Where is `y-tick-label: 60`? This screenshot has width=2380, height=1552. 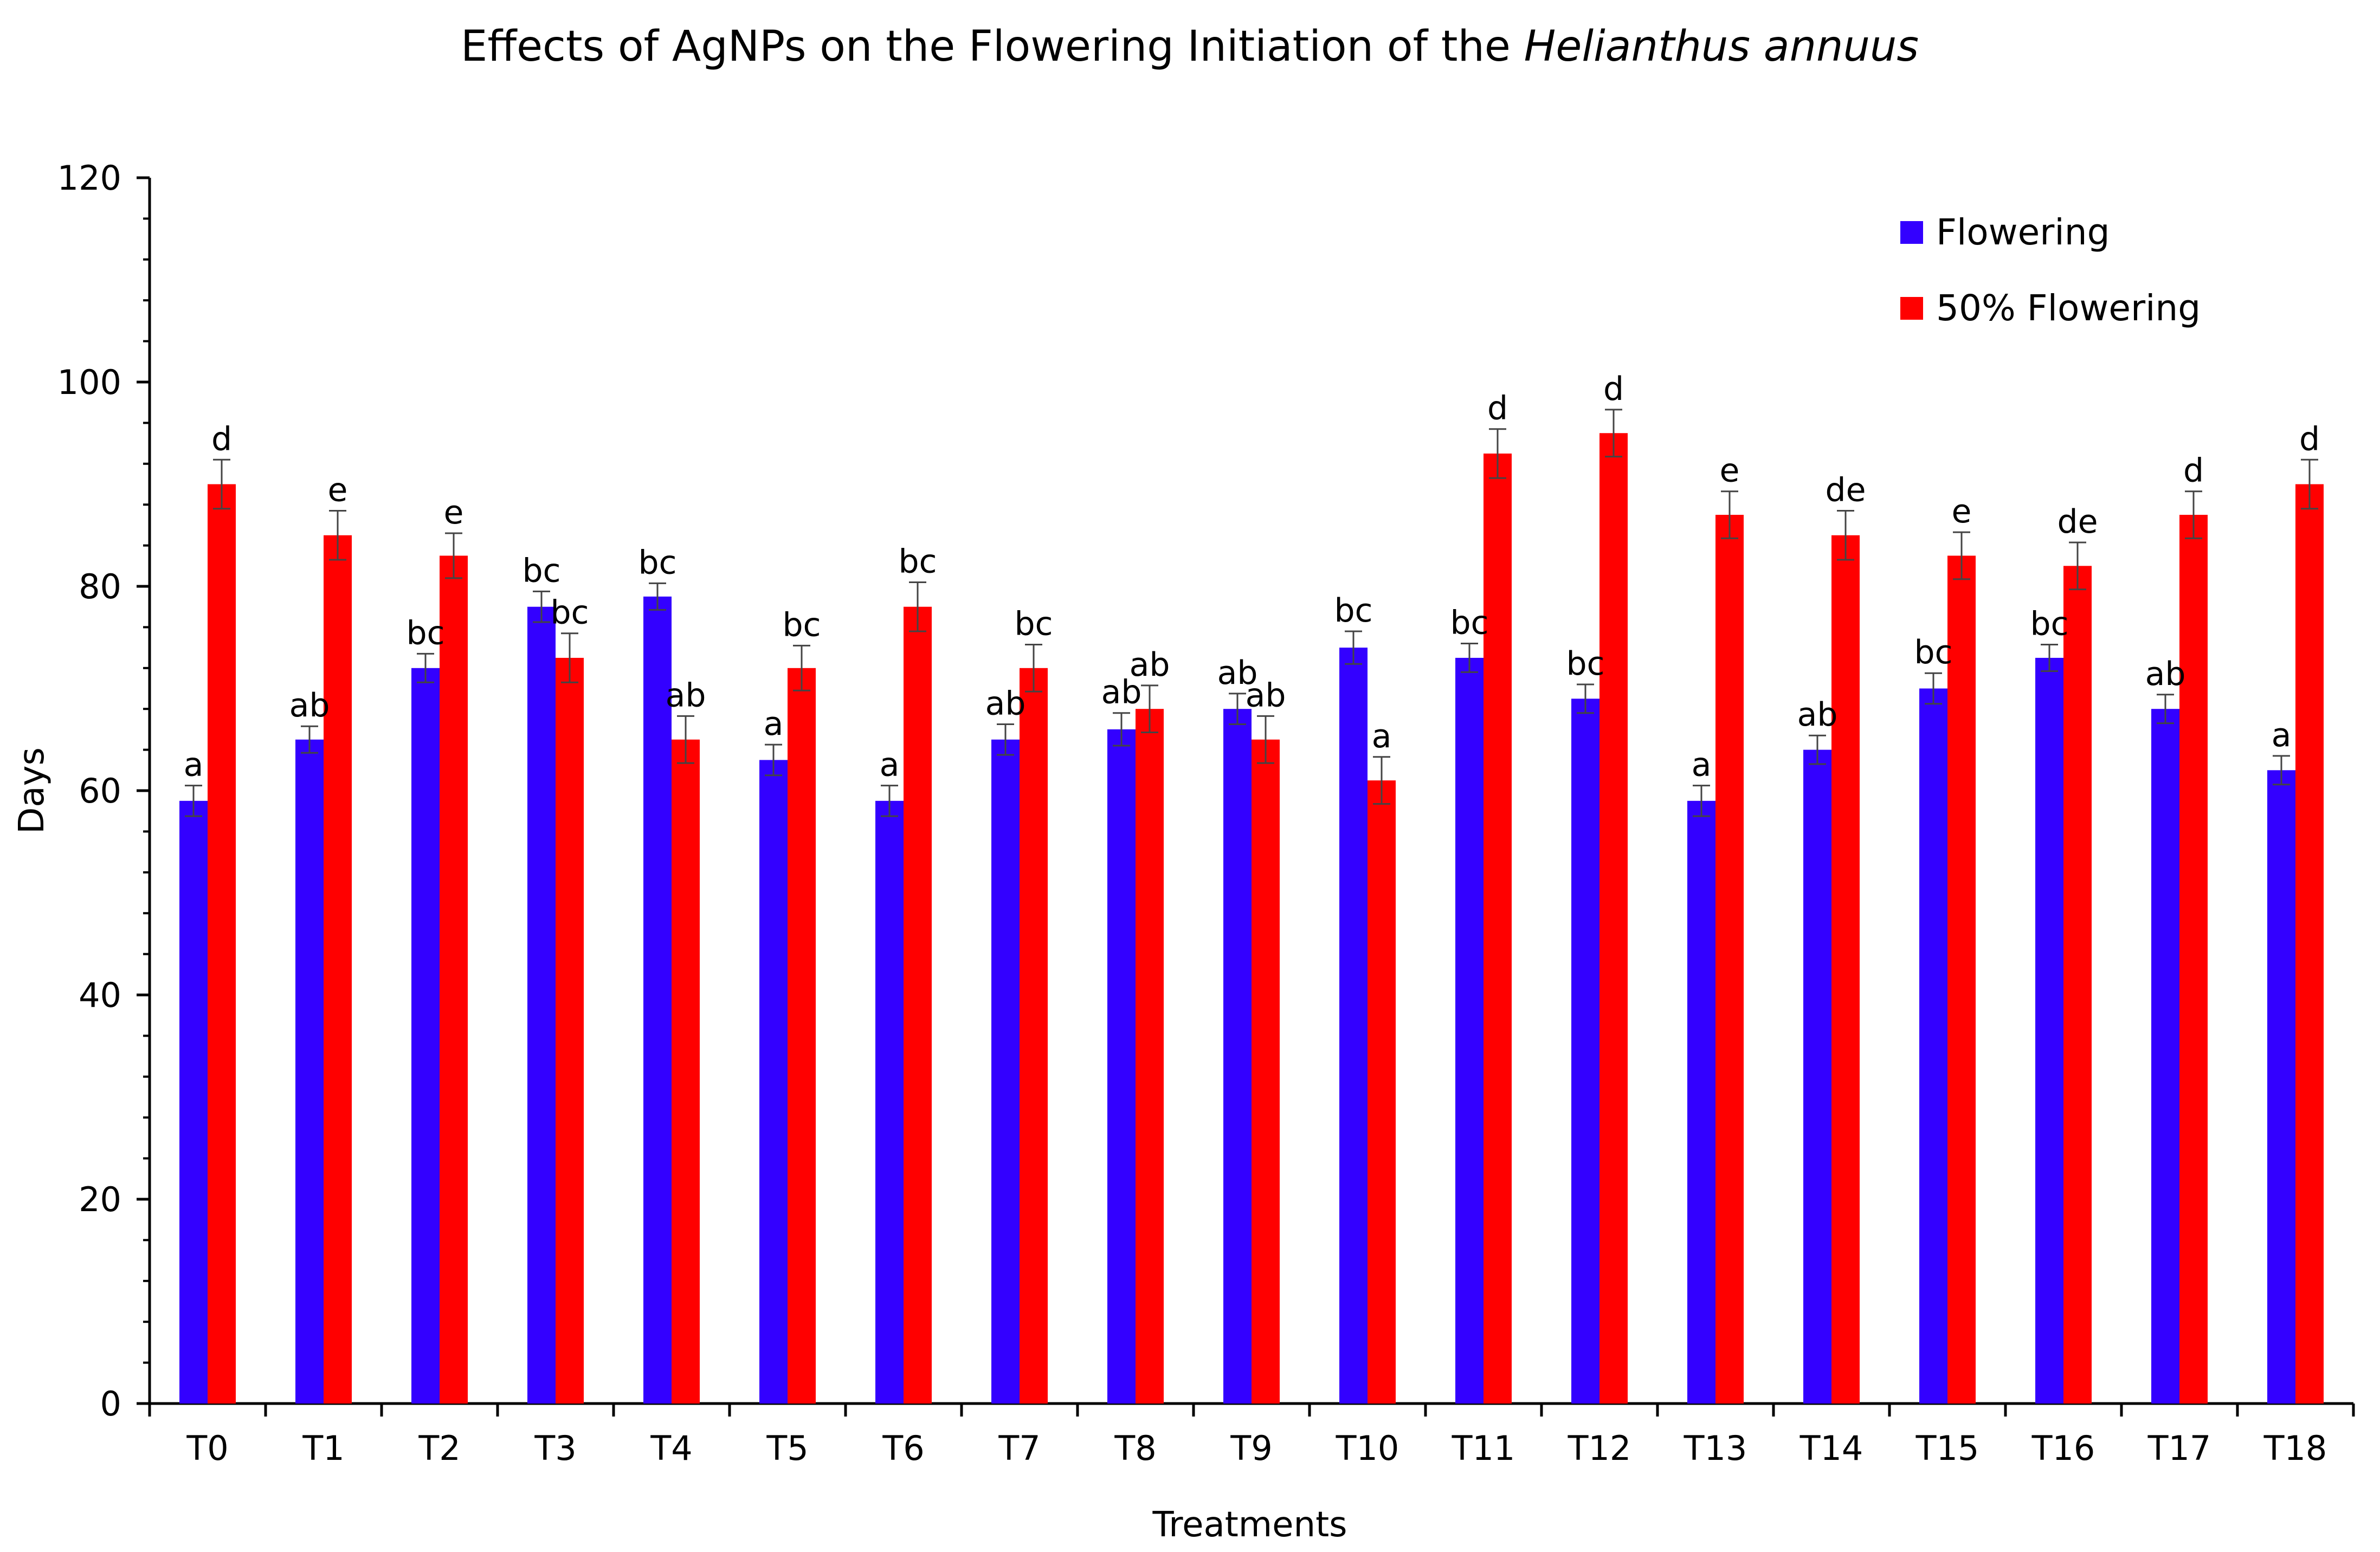 y-tick-label: 60 is located at coordinates (100, 791).